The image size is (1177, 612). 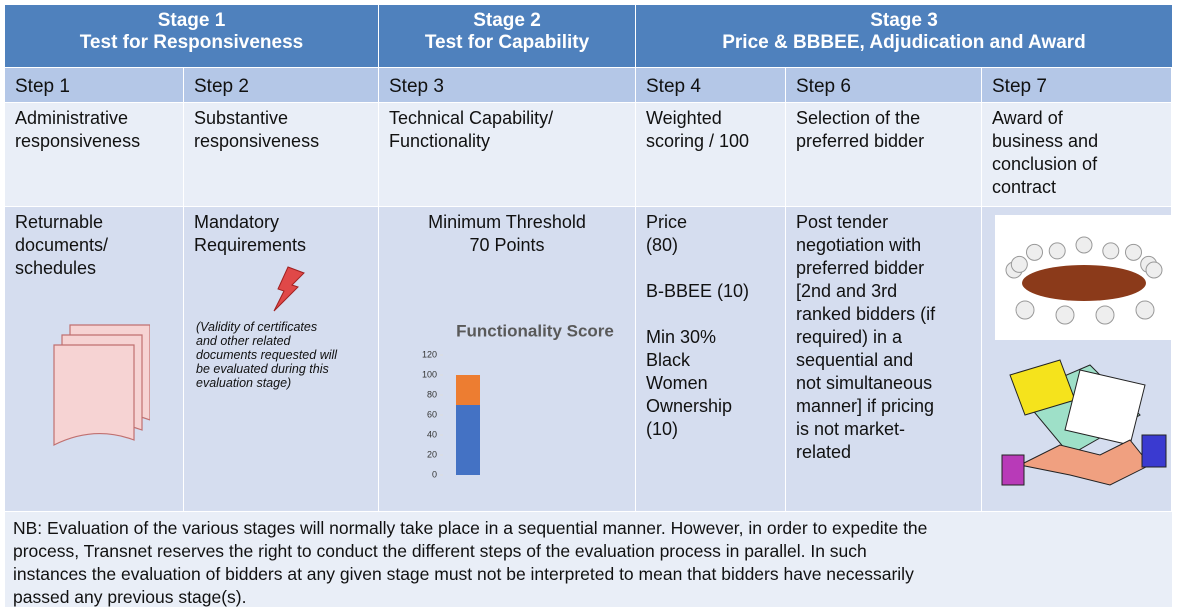 What do you see at coordinates (432, 434) in the screenshot?
I see `y-tick-label: 40` at bounding box center [432, 434].